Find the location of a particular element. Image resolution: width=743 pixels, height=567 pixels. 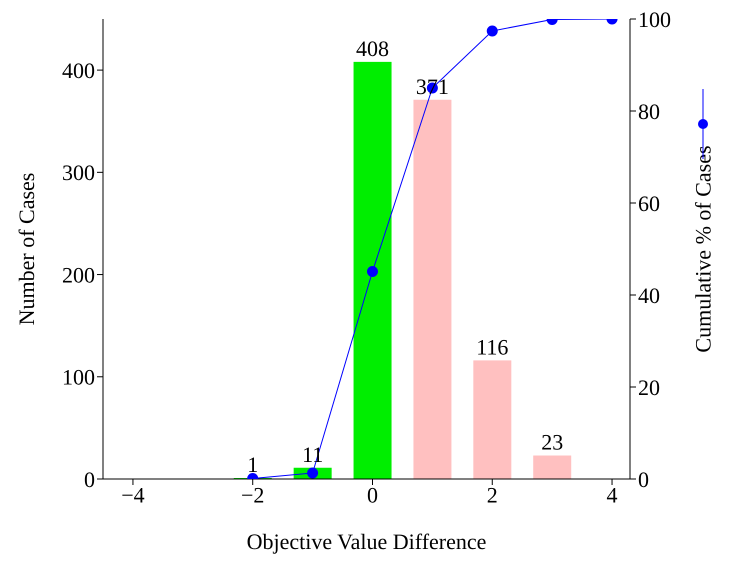

x-tick-label: 0 is located at coordinates (372, 495).